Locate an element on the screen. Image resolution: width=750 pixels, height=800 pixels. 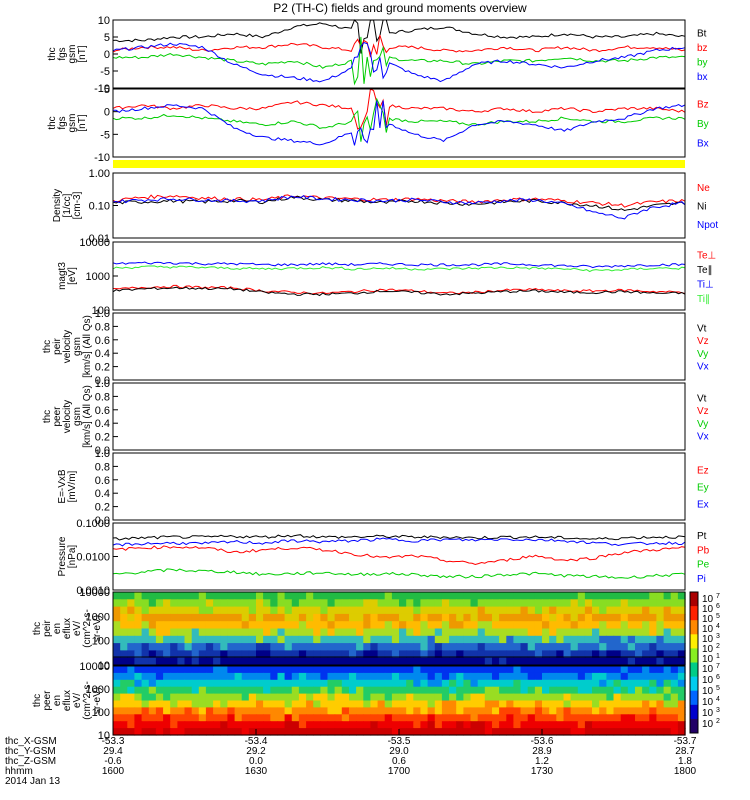
legend-Bz: Bz is located at coordinates (703, 105).